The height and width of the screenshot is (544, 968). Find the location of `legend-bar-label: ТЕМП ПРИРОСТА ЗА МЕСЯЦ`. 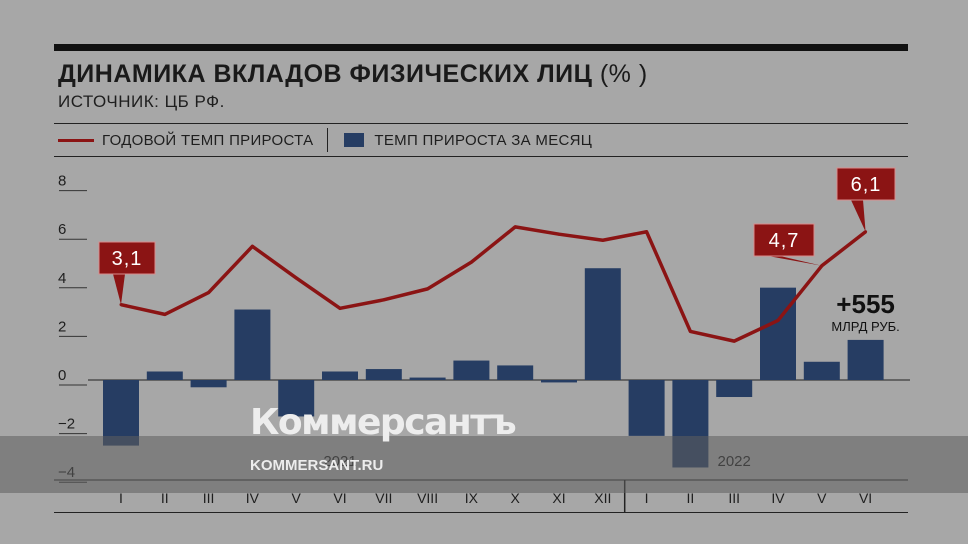

legend-bar-label: ТЕМП ПРИРОСТА ЗА МЕСЯЦ is located at coordinates (483, 140).